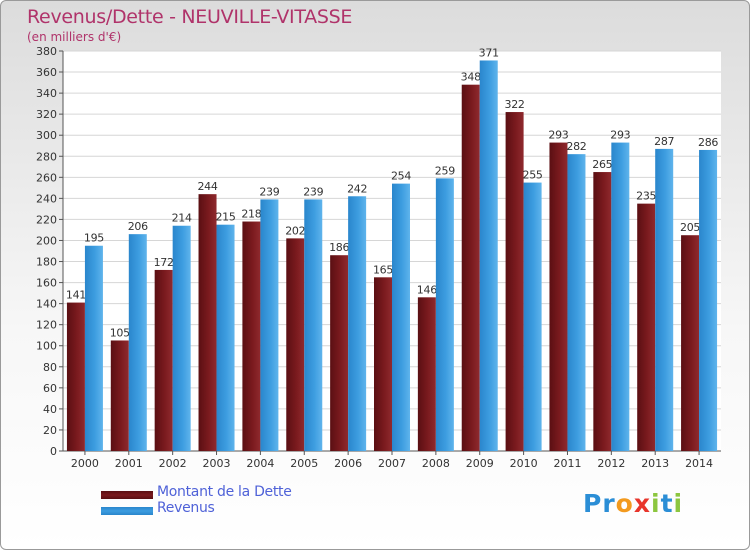 The width and height of the screenshot is (750, 550). Describe the element at coordinates (401, 176) in the screenshot. I see `bar-revenus-label: 254` at that location.